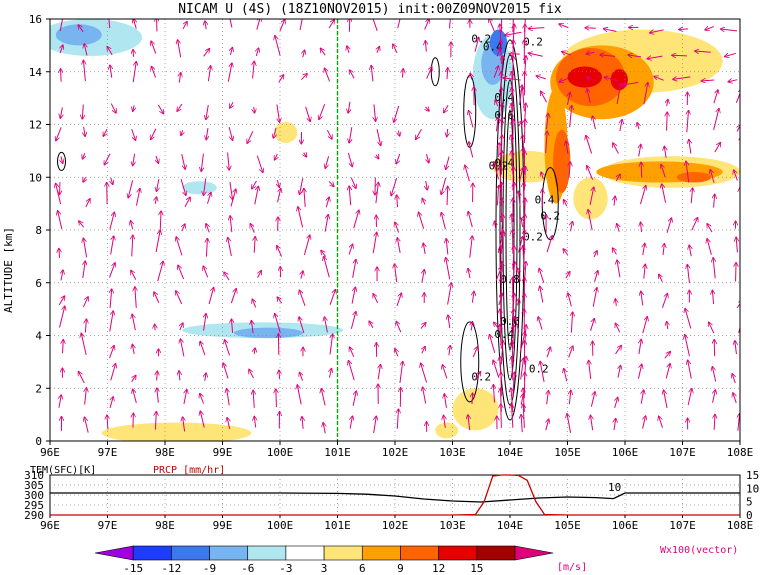 Image resolution: width=767 pixels, height=575 pixels. What do you see at coordinates (34, 475) in the screenshot?
I see `surface-left-tick-label: 310` at bounding box center [34, 475].